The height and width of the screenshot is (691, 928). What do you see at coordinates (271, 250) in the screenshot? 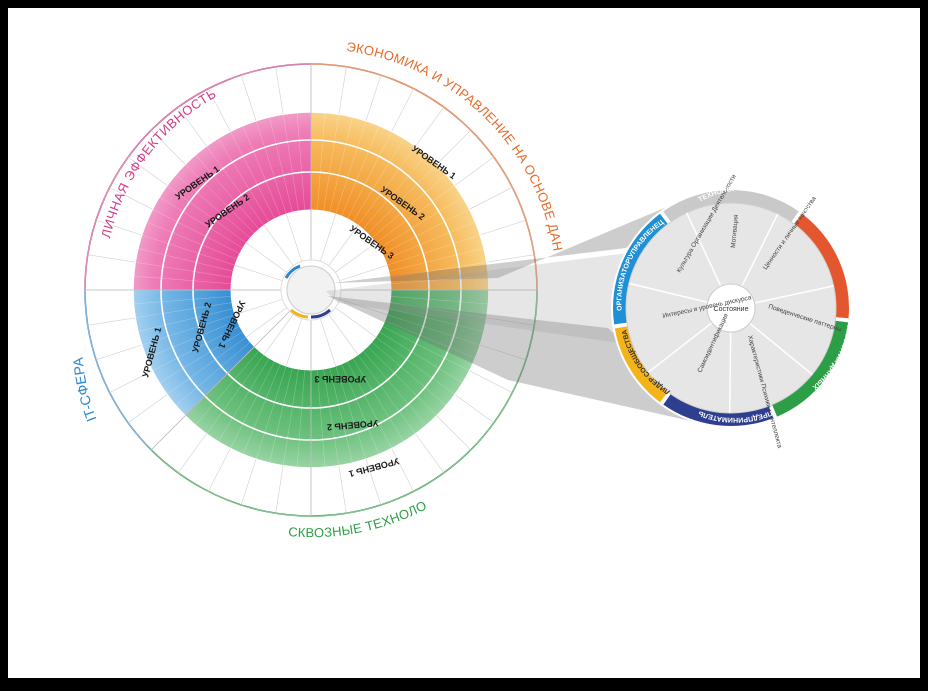
I see `sector-inner-personal` at bounding box center [271, 250].